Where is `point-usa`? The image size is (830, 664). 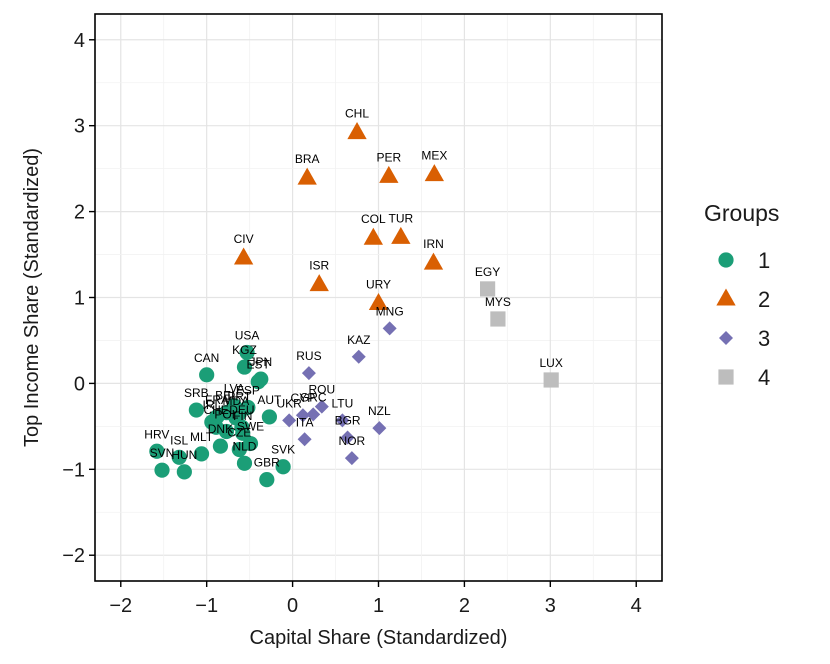
point-usa is located at coordinates (247, 352).